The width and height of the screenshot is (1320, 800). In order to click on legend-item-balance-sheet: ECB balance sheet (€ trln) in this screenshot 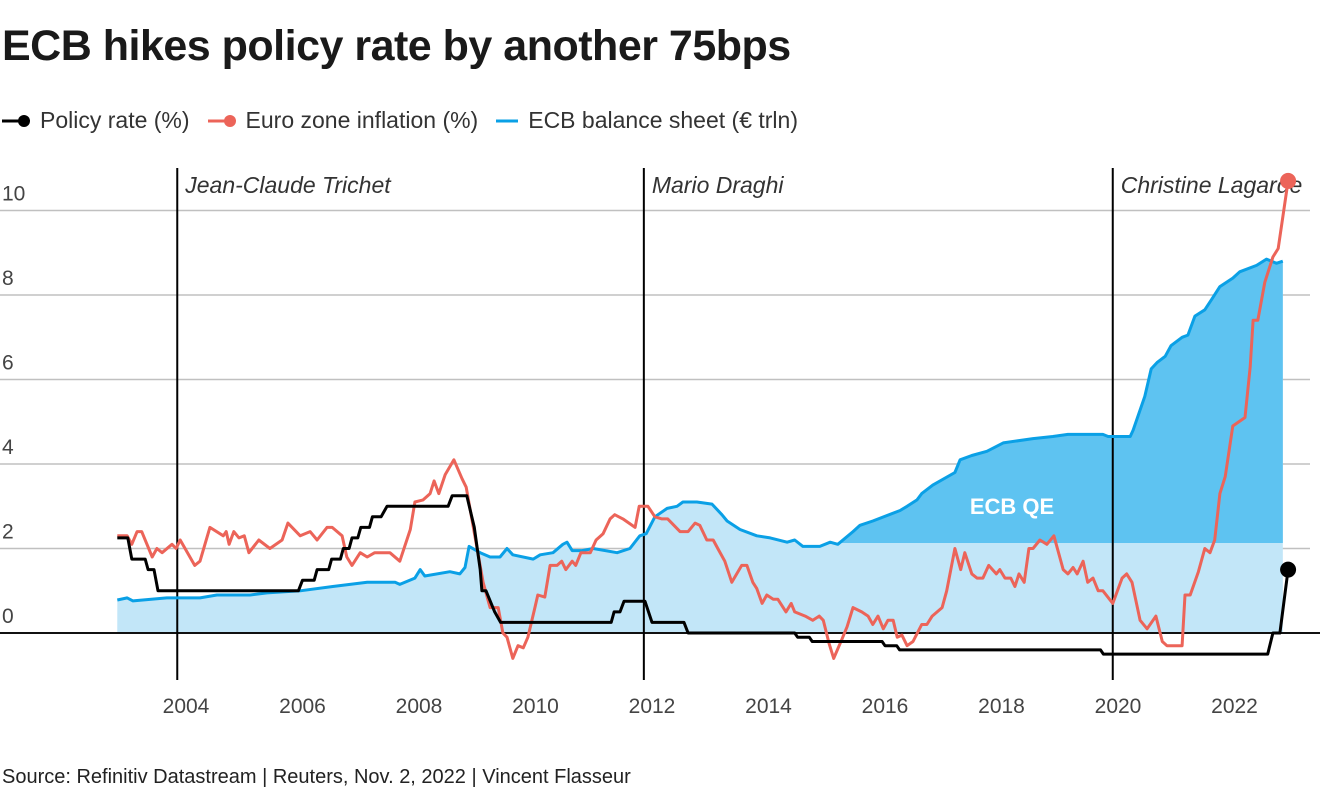, I will do `click(647, 120)`.